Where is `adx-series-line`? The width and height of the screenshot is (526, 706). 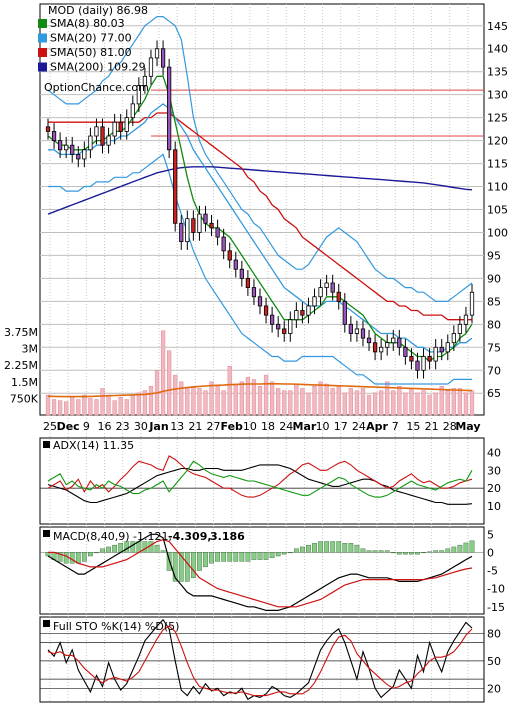
adx-series-line is located at coordinates (260, 476).